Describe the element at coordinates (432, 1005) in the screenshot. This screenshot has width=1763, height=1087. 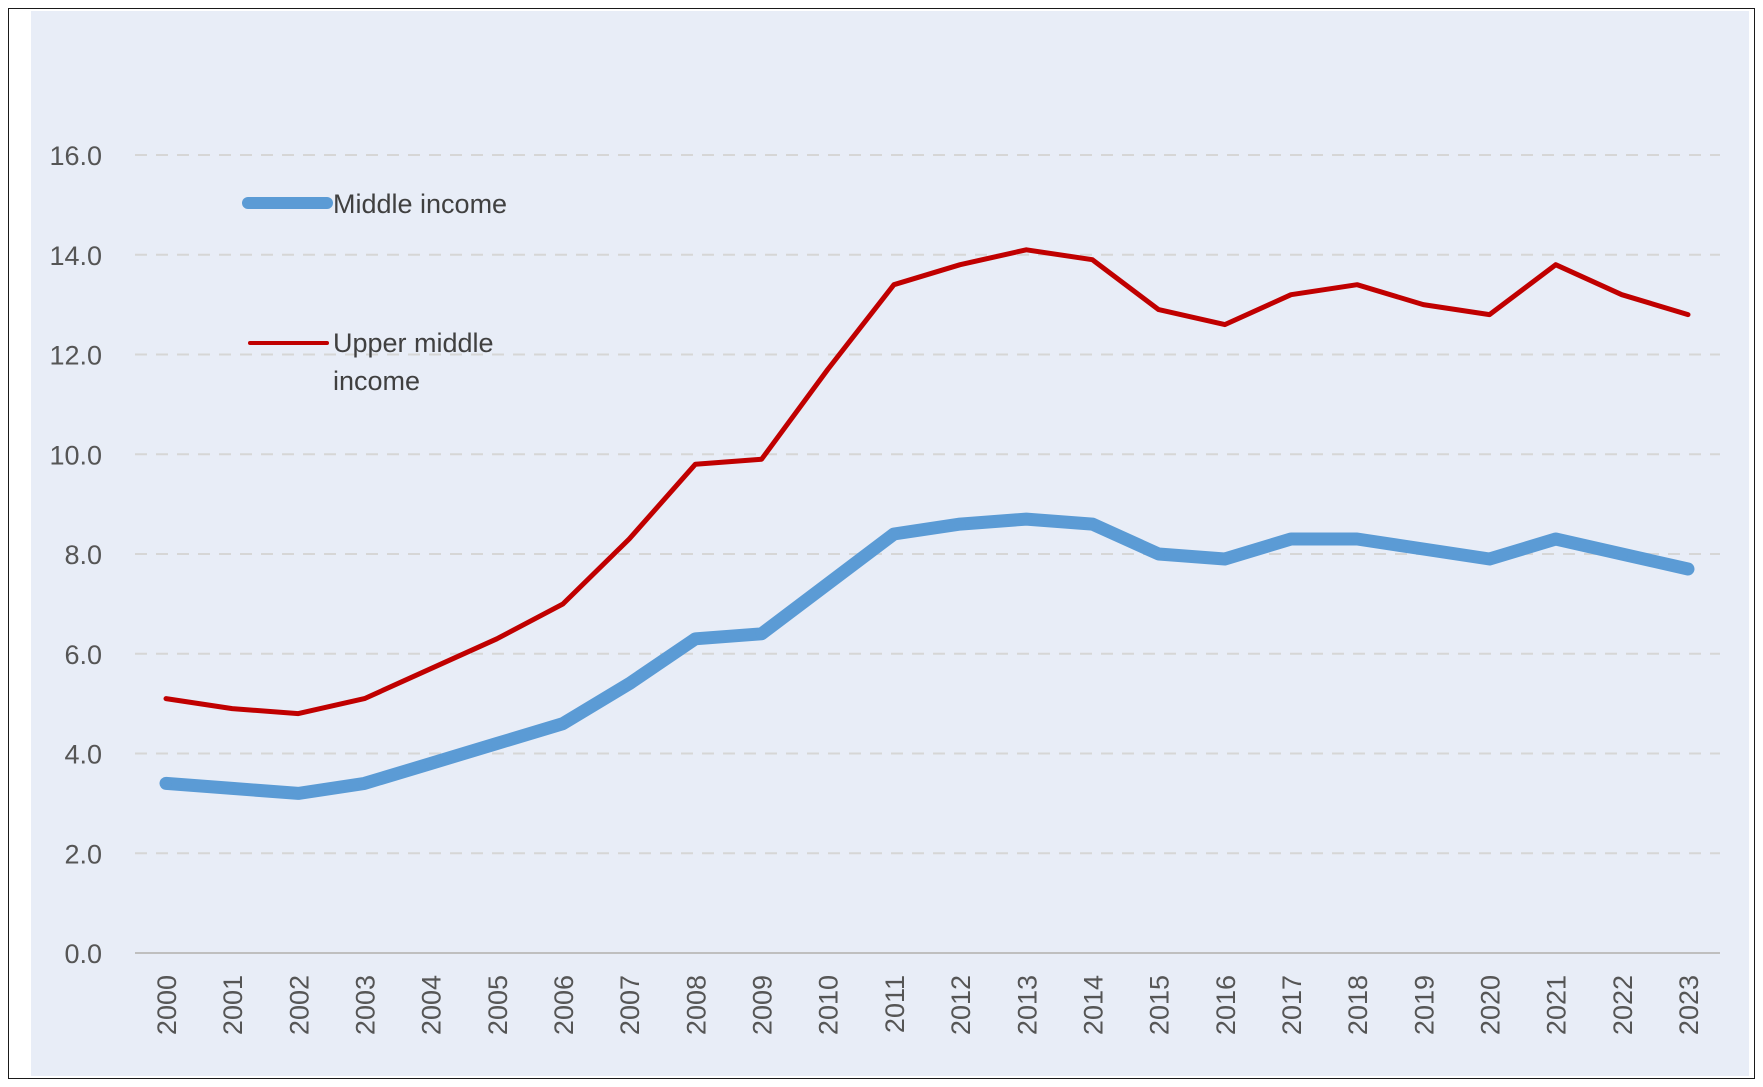
I see `x-tick-label: 2004` at that location.